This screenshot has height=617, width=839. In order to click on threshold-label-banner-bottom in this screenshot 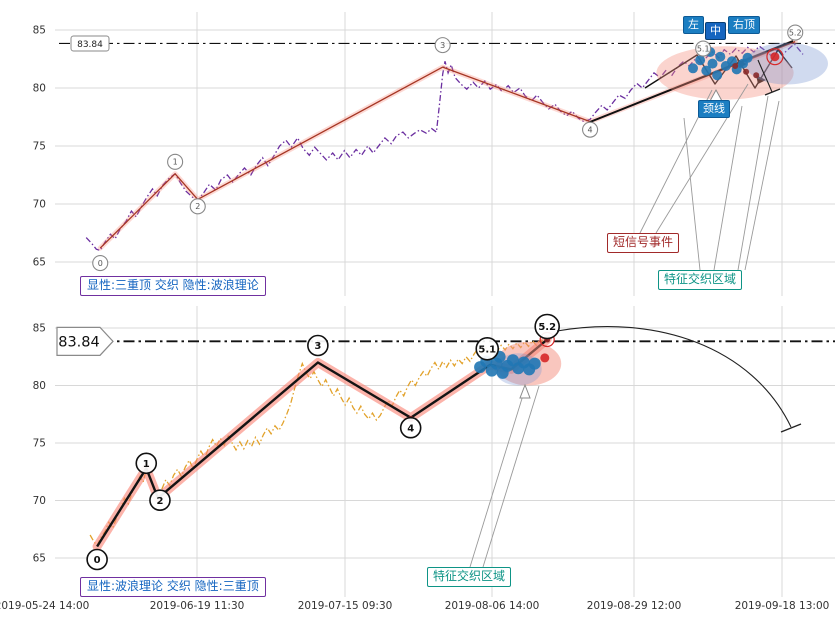, I will do `click(85, 341)`.